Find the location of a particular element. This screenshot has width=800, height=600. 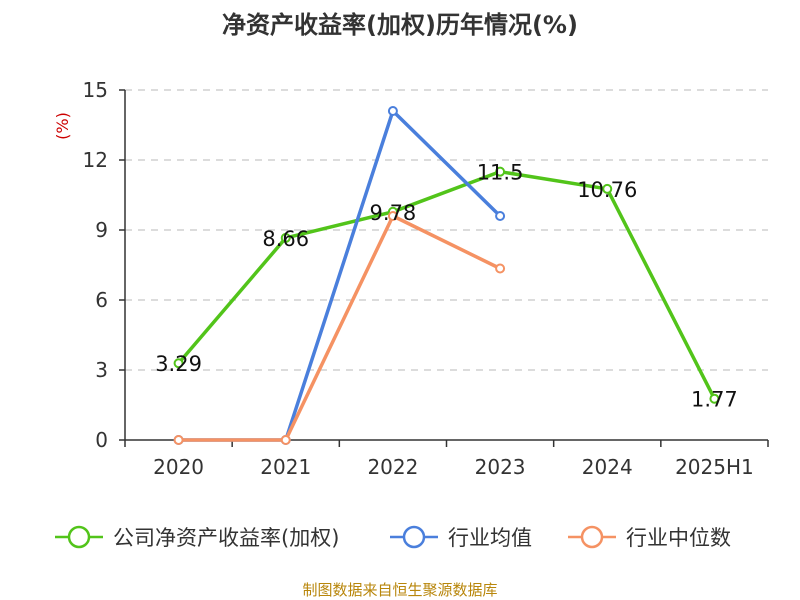

y-axis-unit: (%) is located at coordinates (62, 126).